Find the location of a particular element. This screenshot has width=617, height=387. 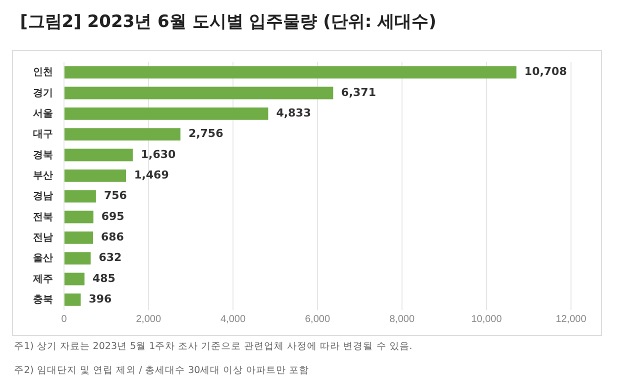

data-label: 756 is located at coordinates (116, 195).